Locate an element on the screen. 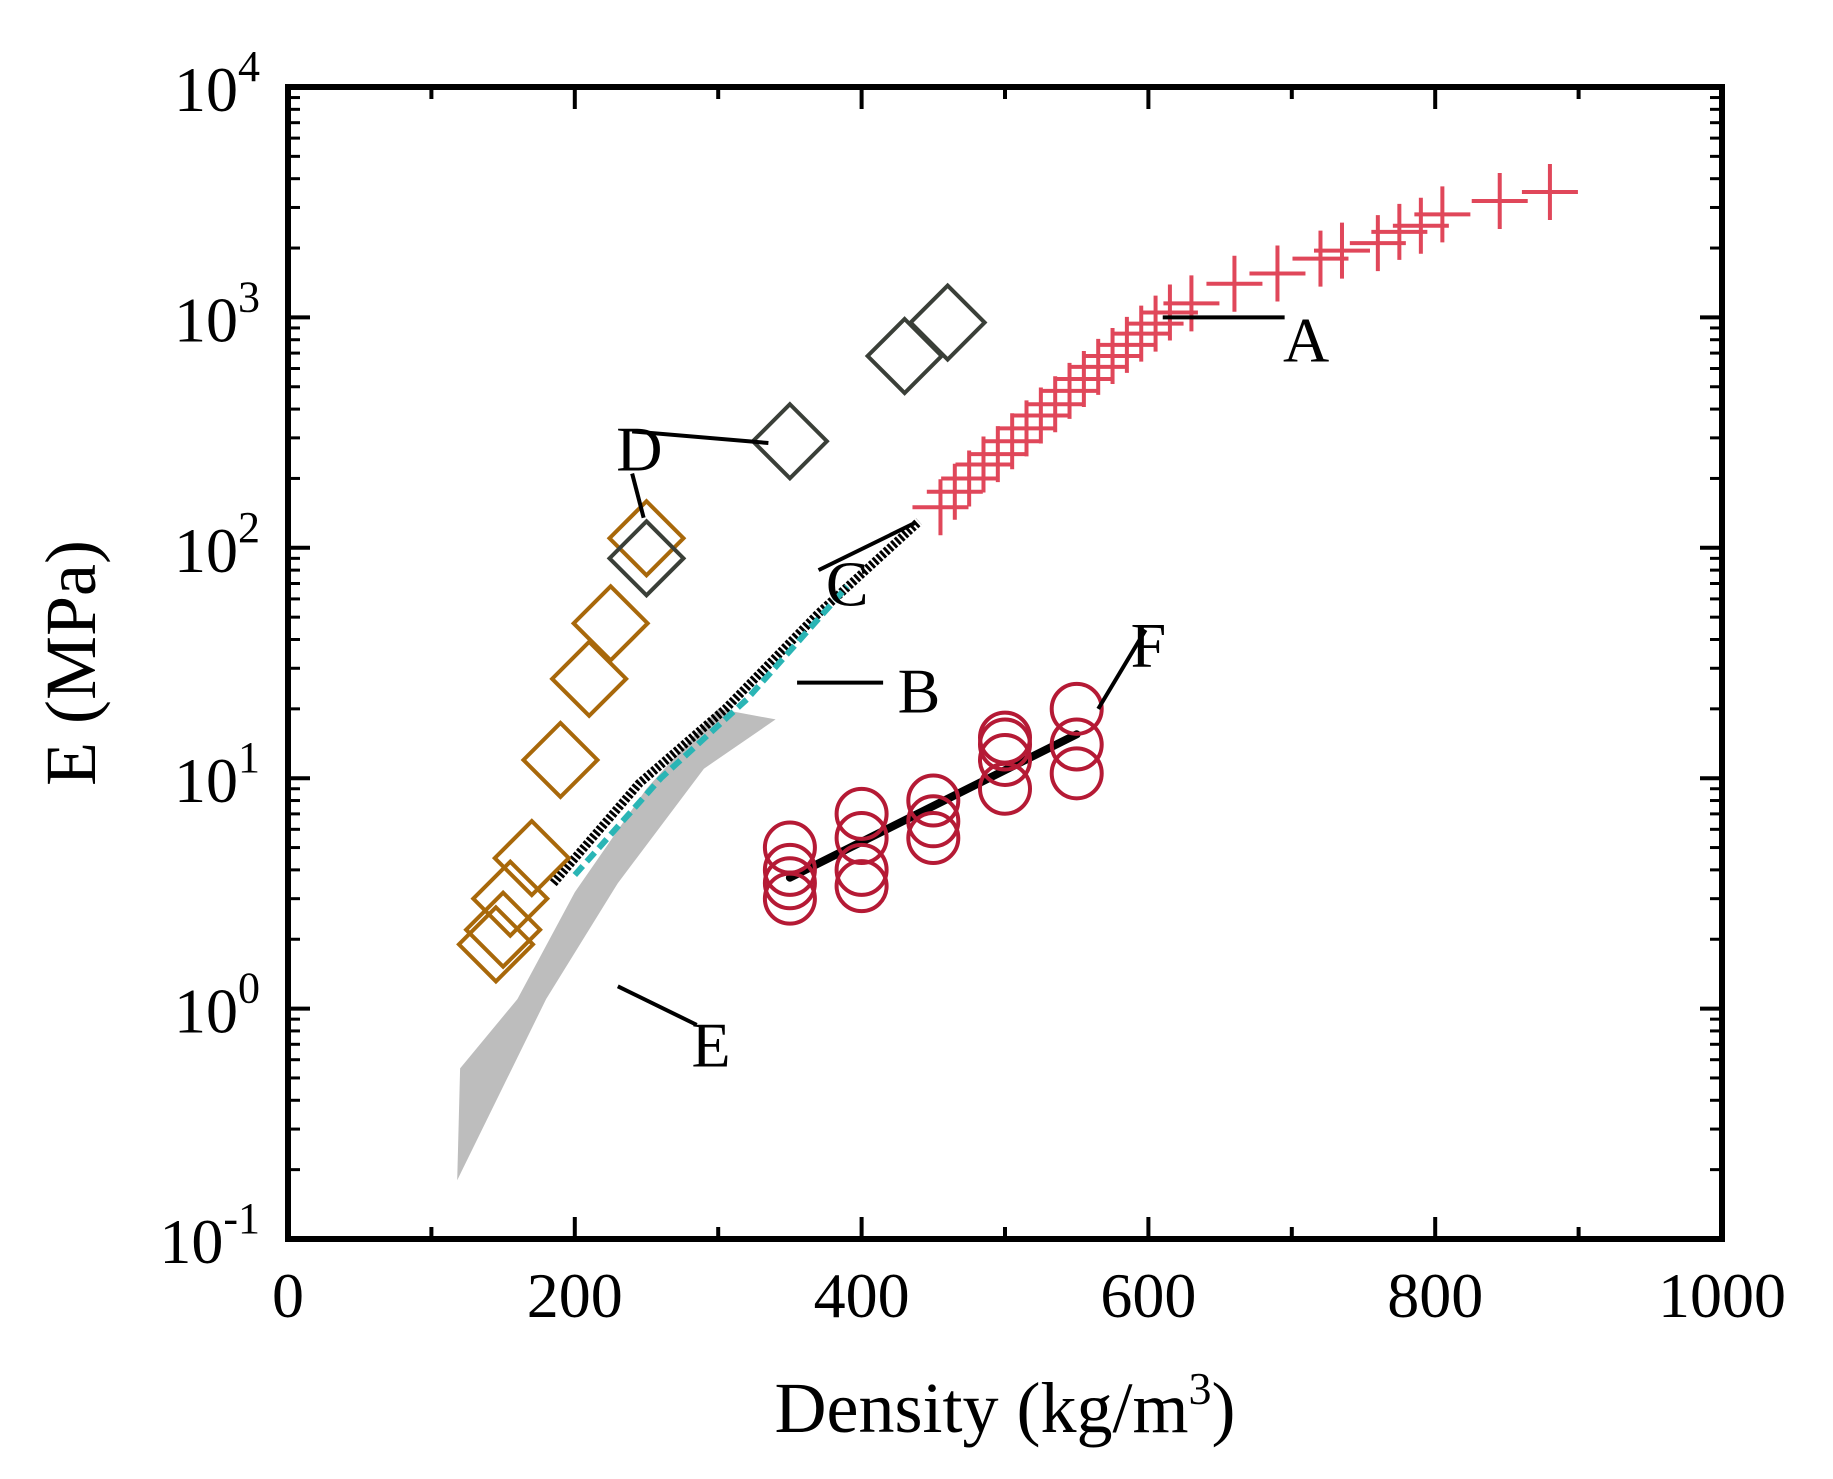 This screenshot has width=1833, height=1479. y-tick-label-4: 10⁴ is located at coordinates (217, 83).